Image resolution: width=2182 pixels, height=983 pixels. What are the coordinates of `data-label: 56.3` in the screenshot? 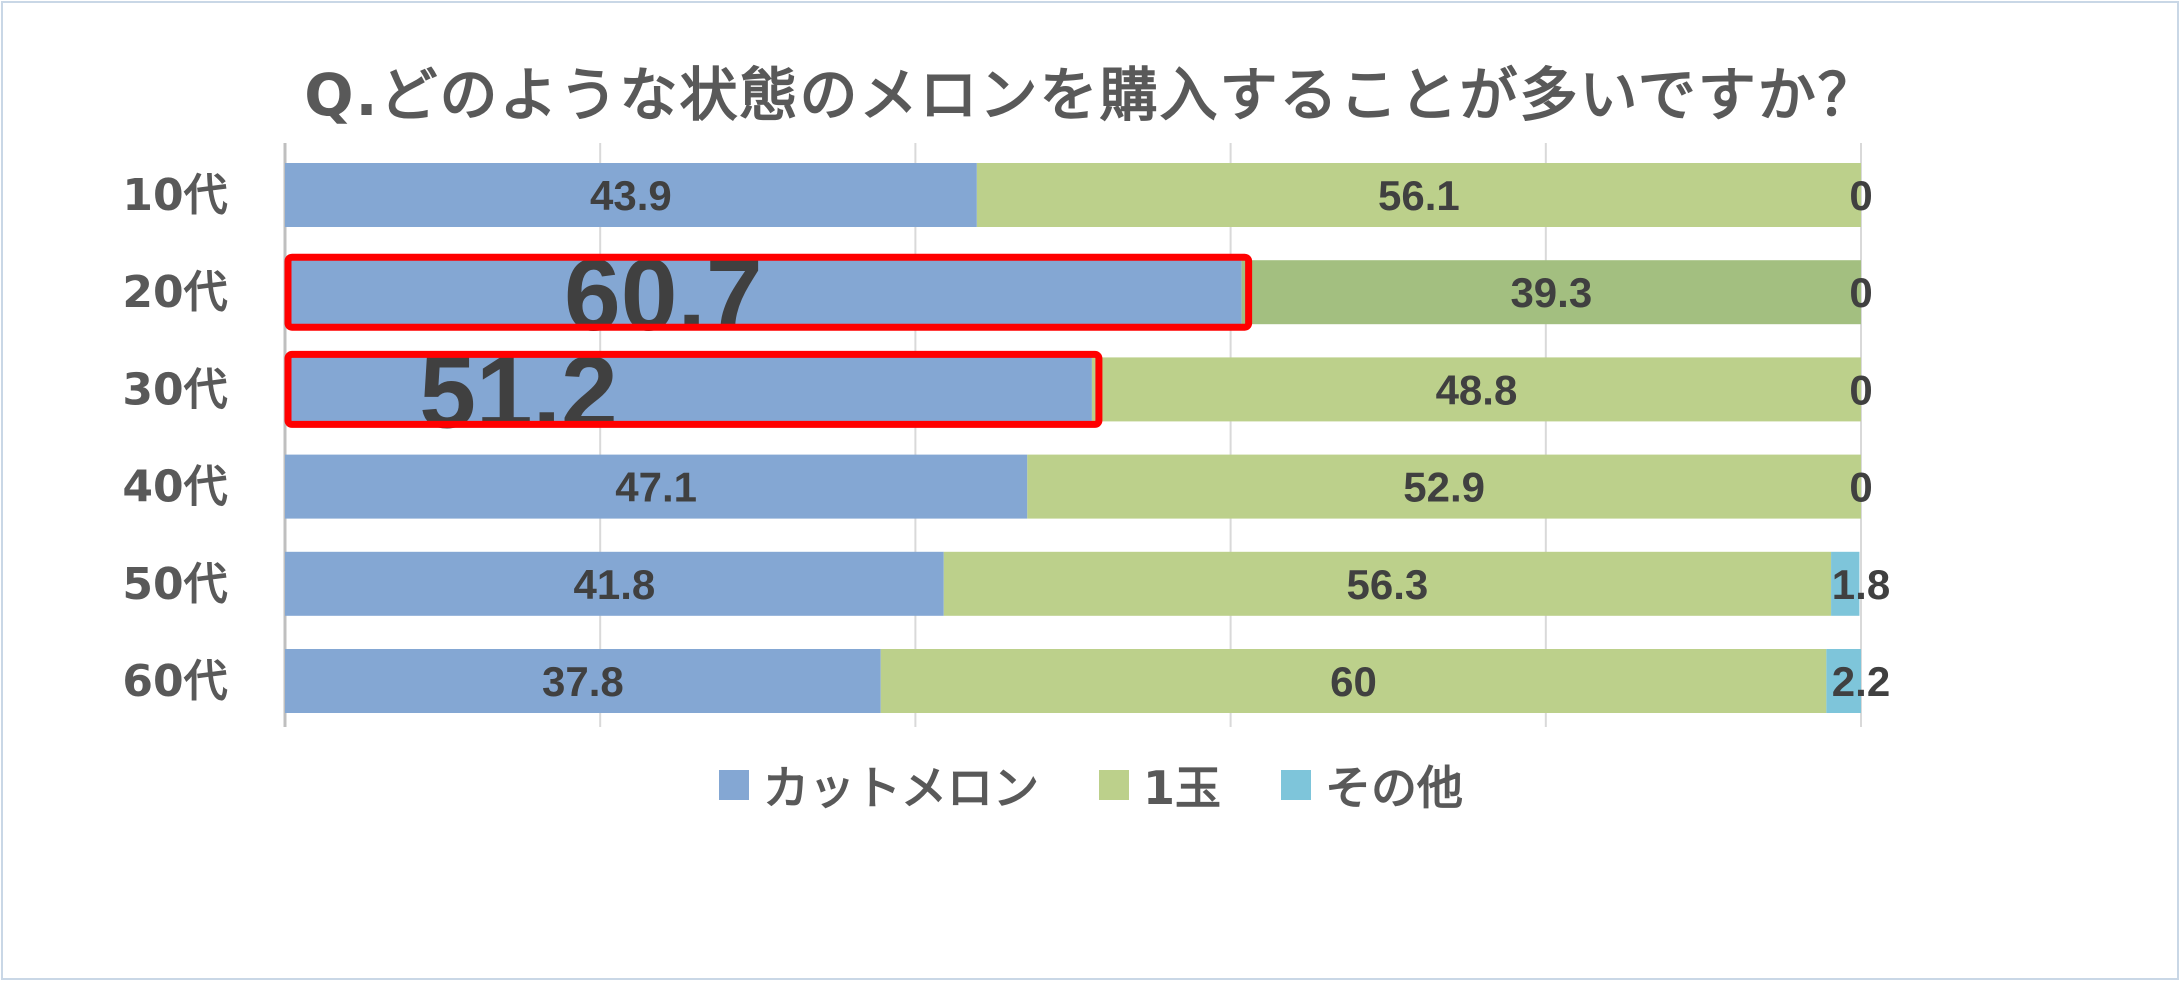 It's located at (1388, 584).